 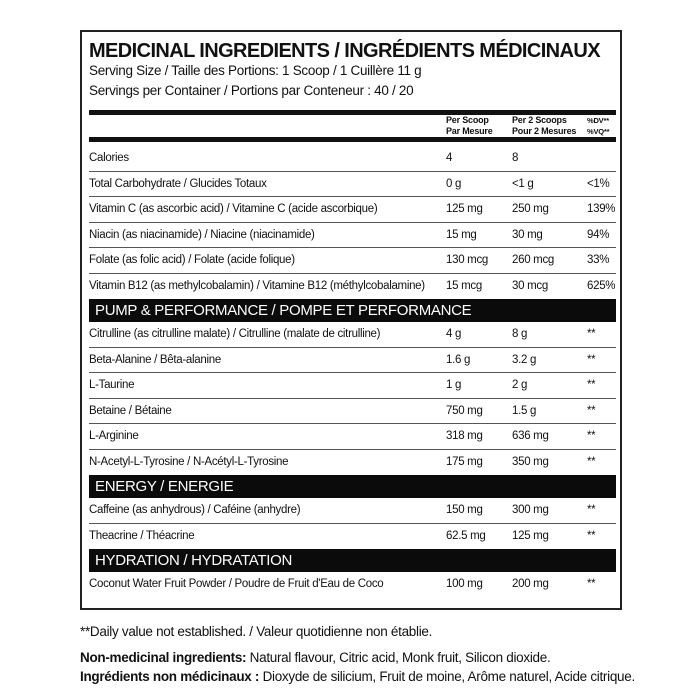 What do you see at coordinates (530, 285) in the screenshot?
I see `per-2-scoops-value: 30 mcg` at bounding box center [530, 285].